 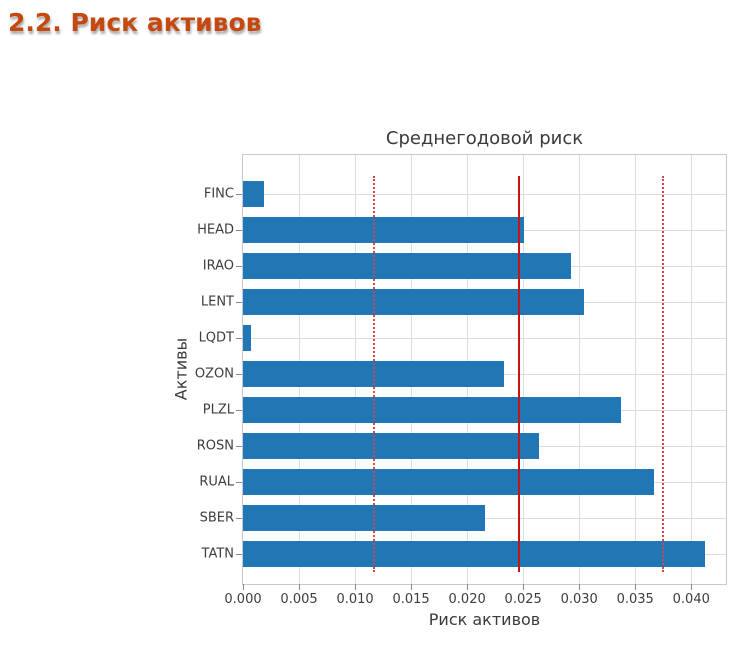 I want to click on y-tick-label: FINC, so click(x=218, y=194).